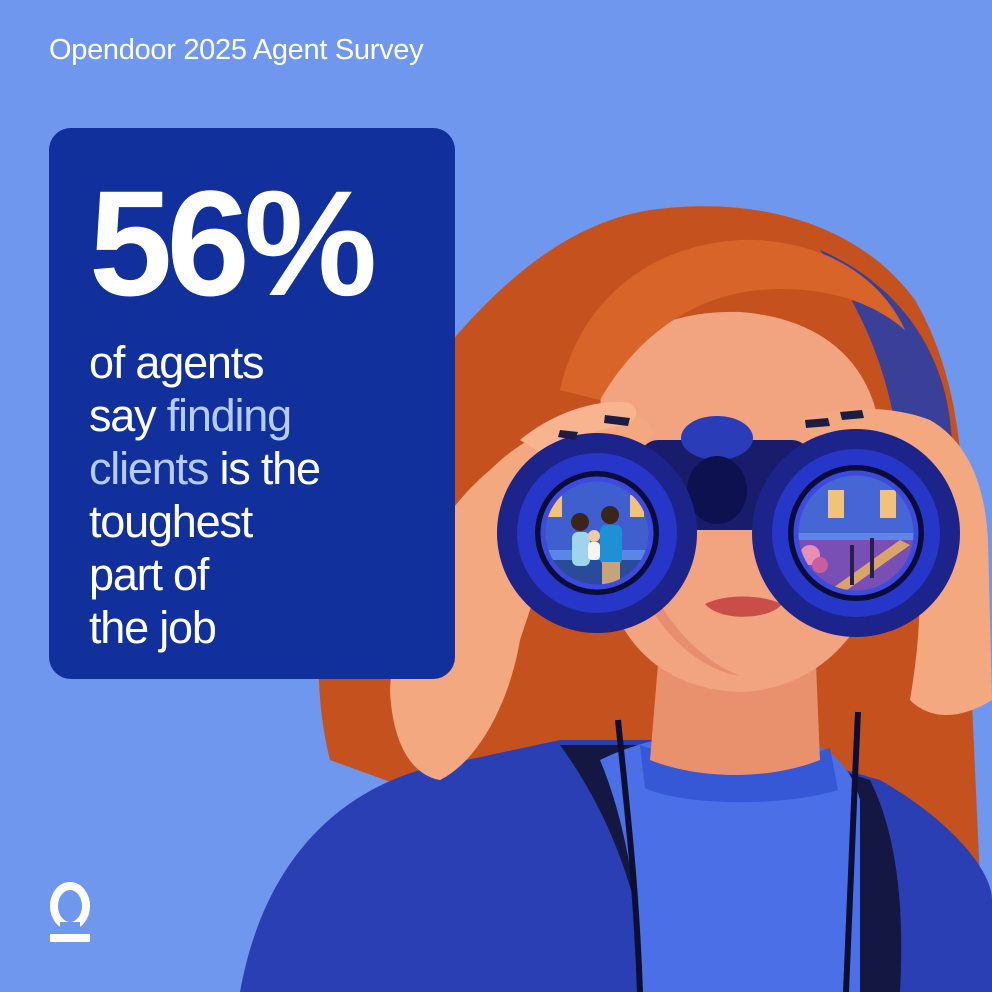  What do you see at coordinates (233, 243) in the screenshot?
I see `stat-percentage: 56%` at bounding box center [233, 243].